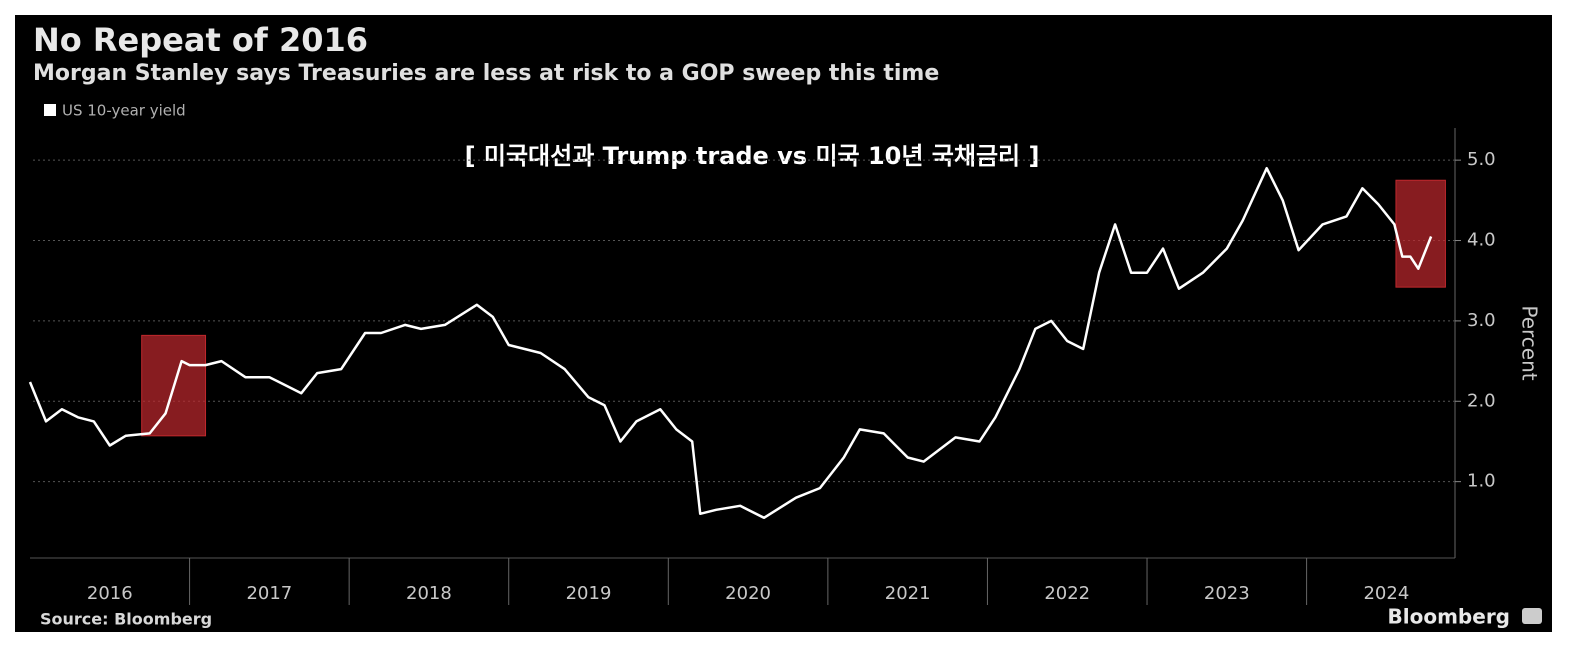 This screenshot has width=1594, height=665. Describe the element at coordinates (110, 593) in the screenshot. I see `x-tick-label: 2016` at that location.